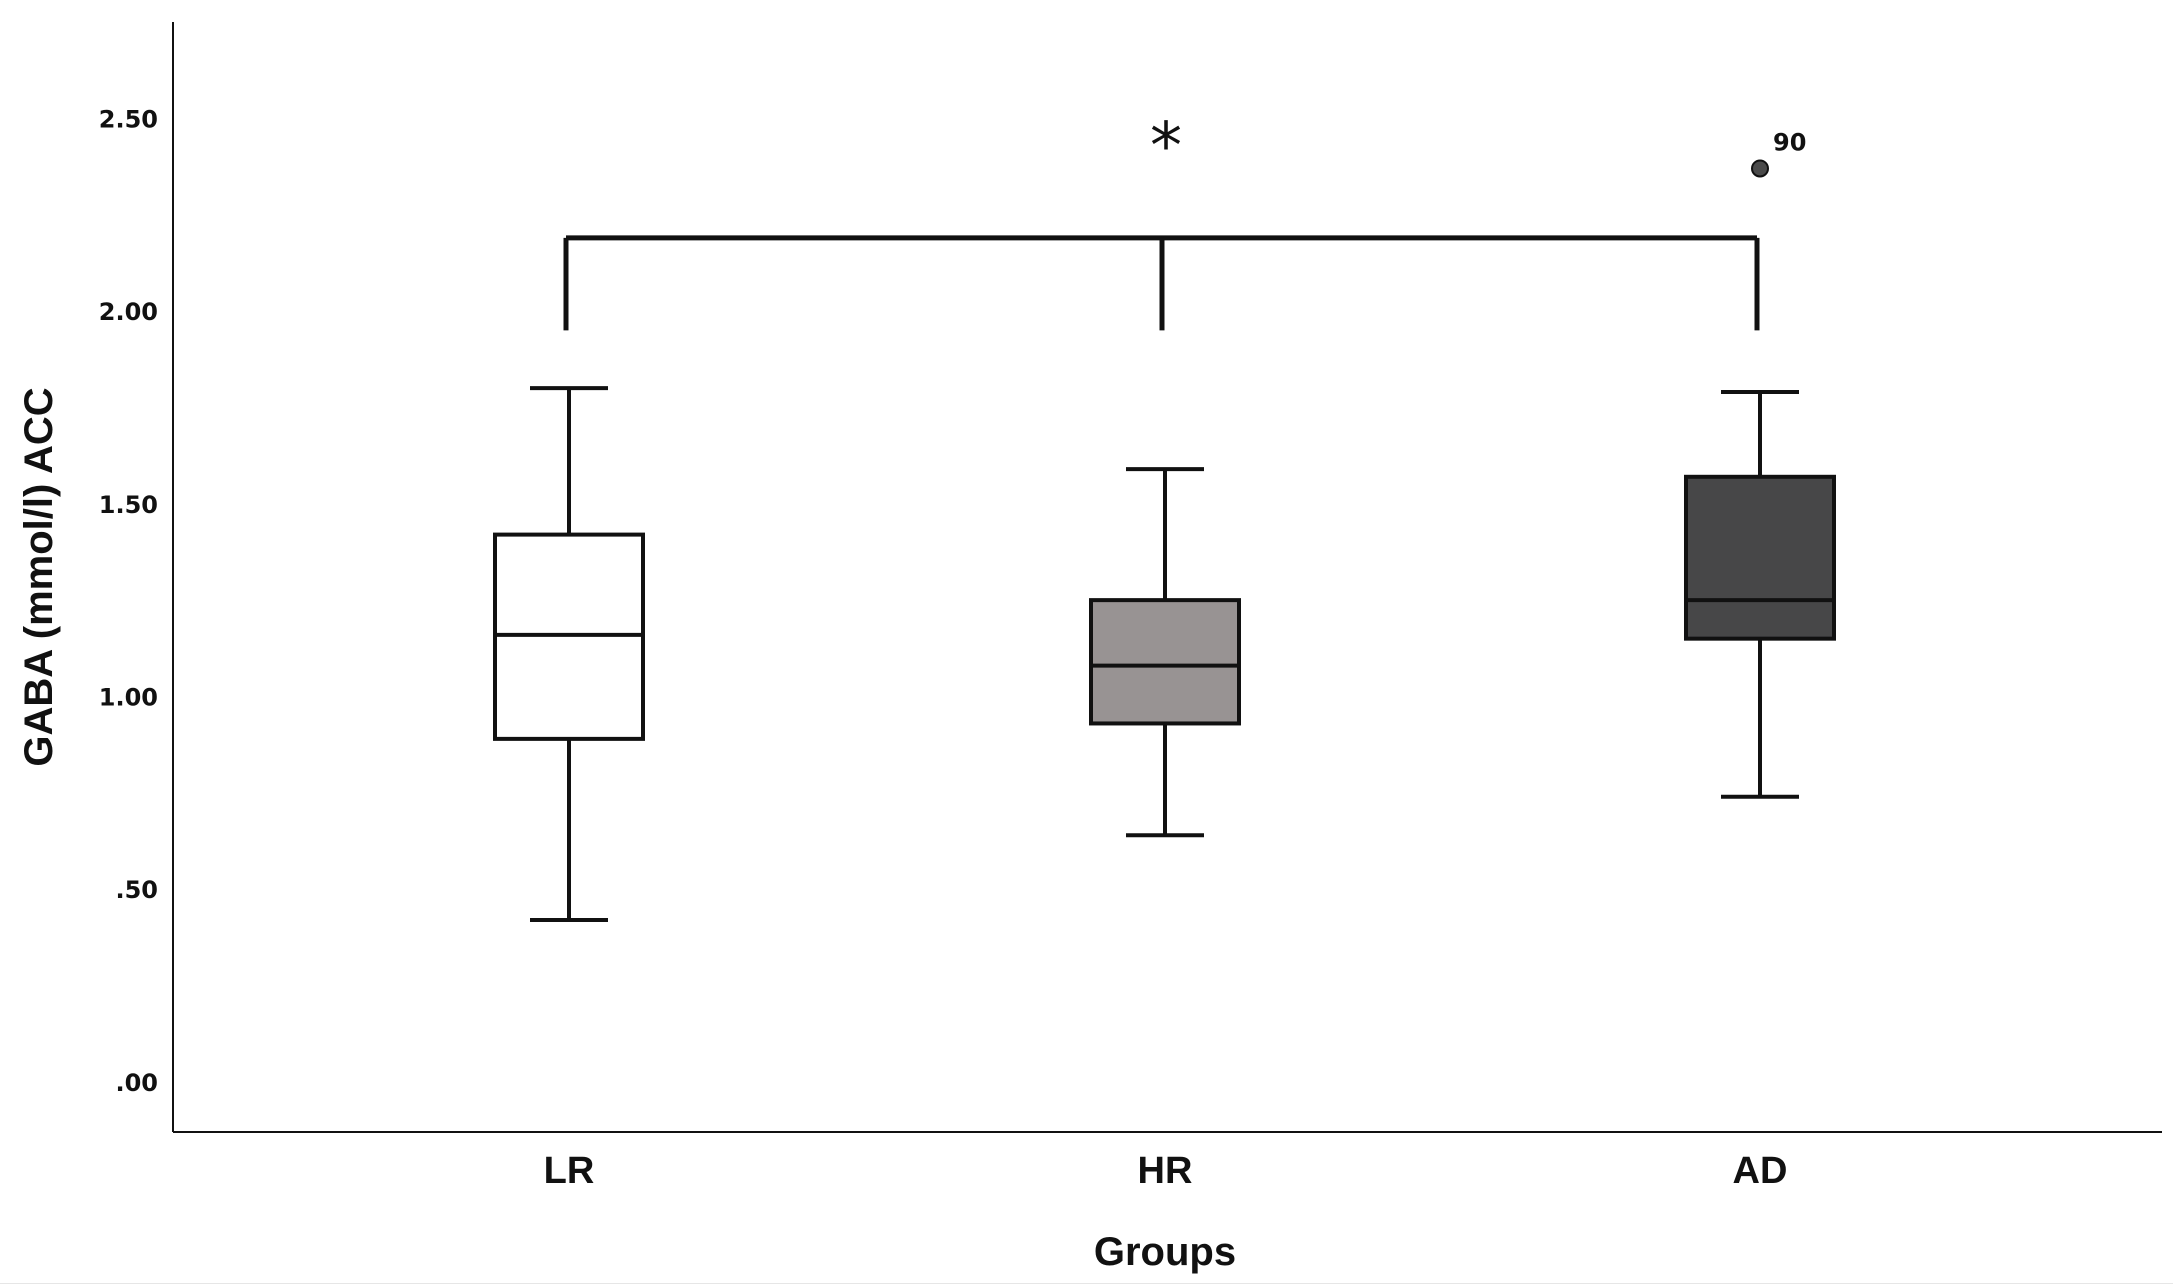 The height and width of the screenshot is (1286, 2173). I want to click on x-axis-title: Groups, so click(1165, 1252).